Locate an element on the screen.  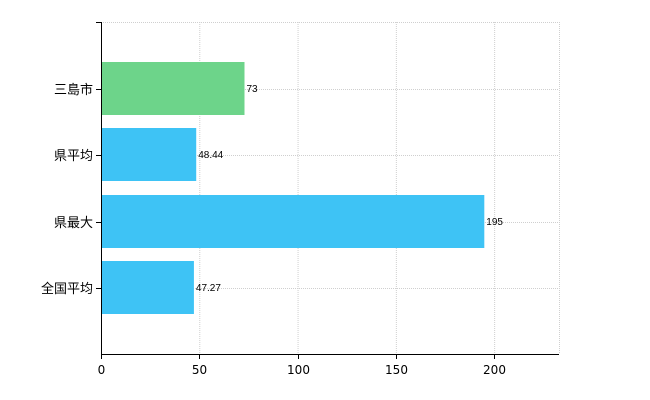
category-label: 県平均 is located at coordinates (73, 156).